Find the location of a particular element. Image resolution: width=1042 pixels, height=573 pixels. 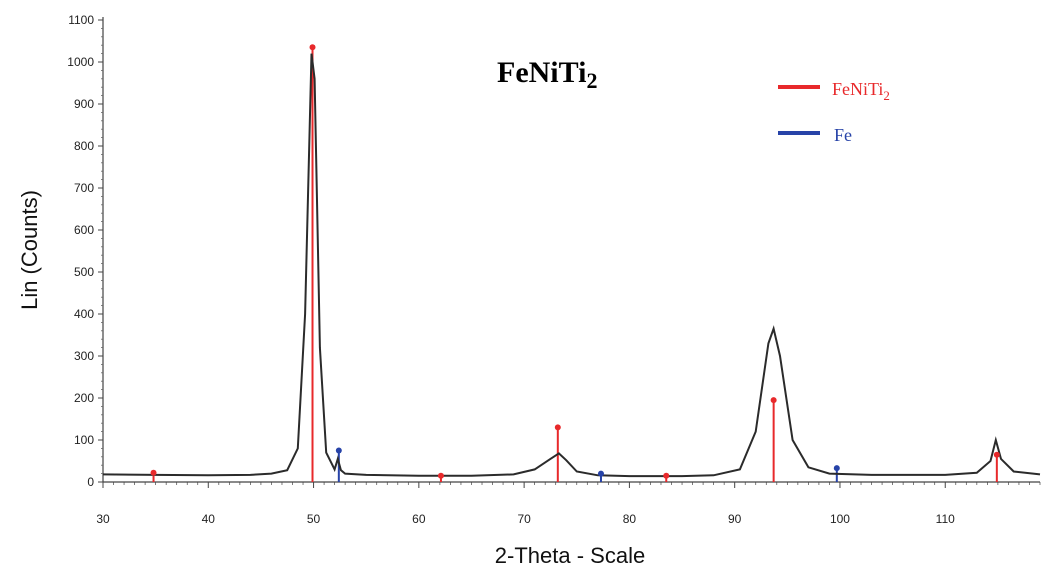

x-tick-label: 110 is located at coordinates (945, 519).